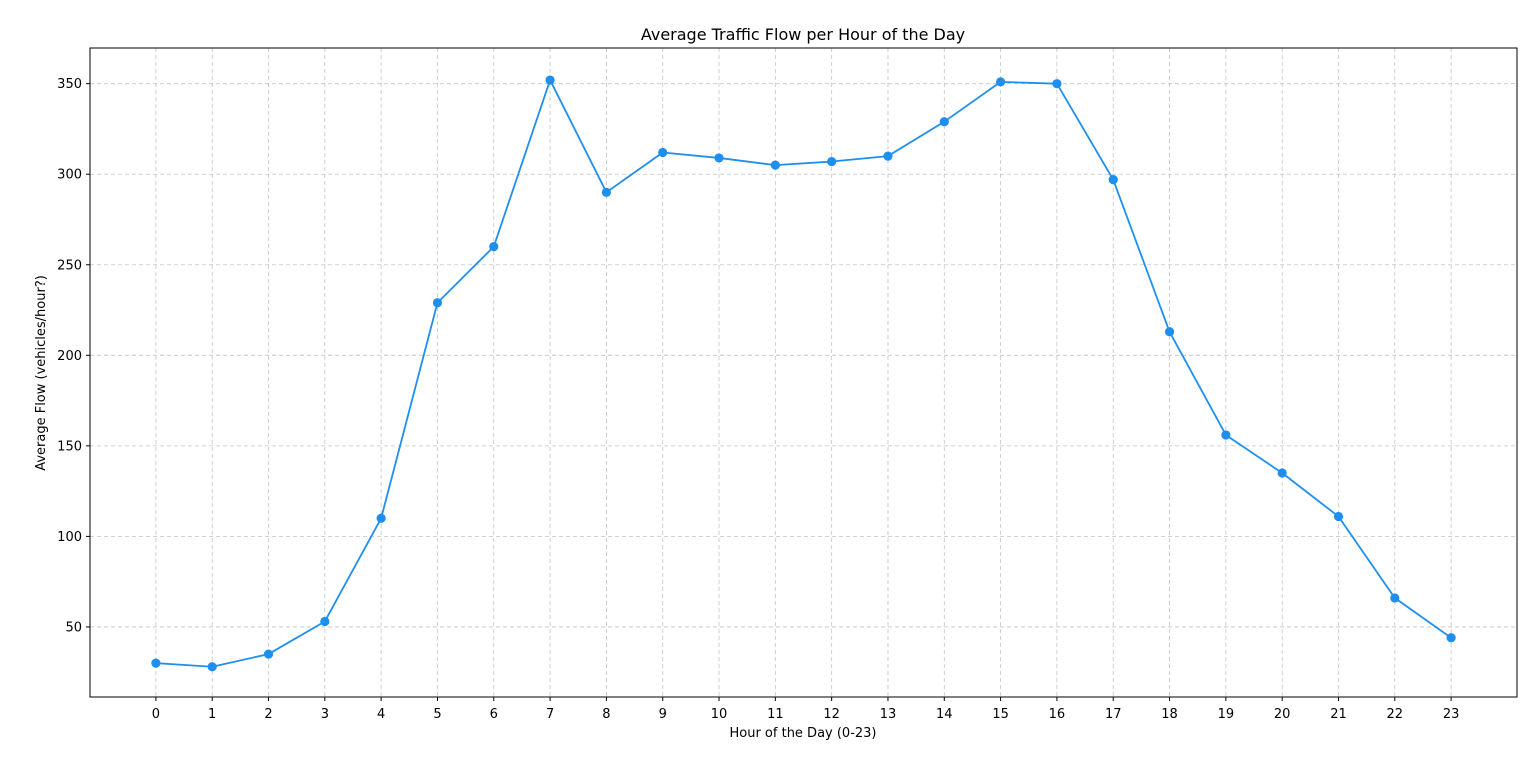  What do you see at coordinates (381, 714) in the screenshot?
I see `x-tick-label: 4` at bounding box center [381, 714].